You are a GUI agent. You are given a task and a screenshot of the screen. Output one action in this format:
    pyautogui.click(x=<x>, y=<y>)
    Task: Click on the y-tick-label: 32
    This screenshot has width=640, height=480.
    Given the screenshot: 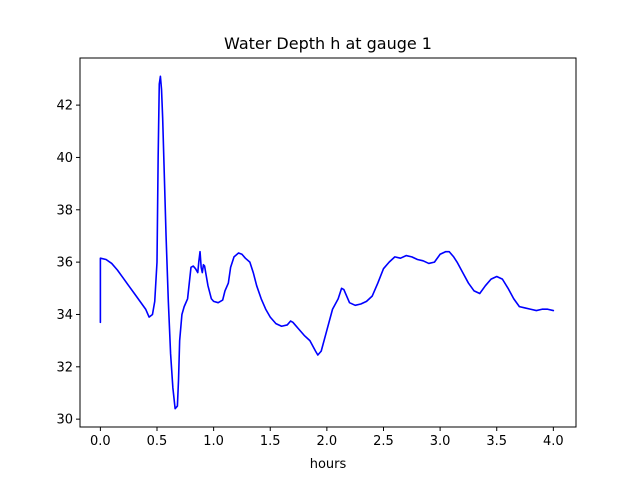 What is the action you would take?
    pyautogui.click(x=64, y=367)
    